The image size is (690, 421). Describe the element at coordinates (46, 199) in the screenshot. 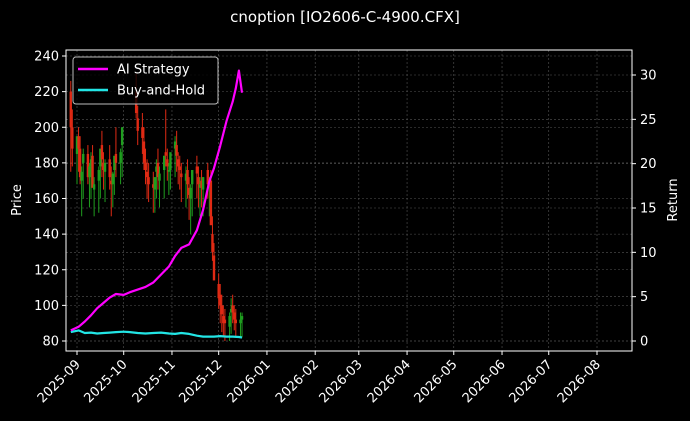

I see `left-y-tick-label: 160` at that location.